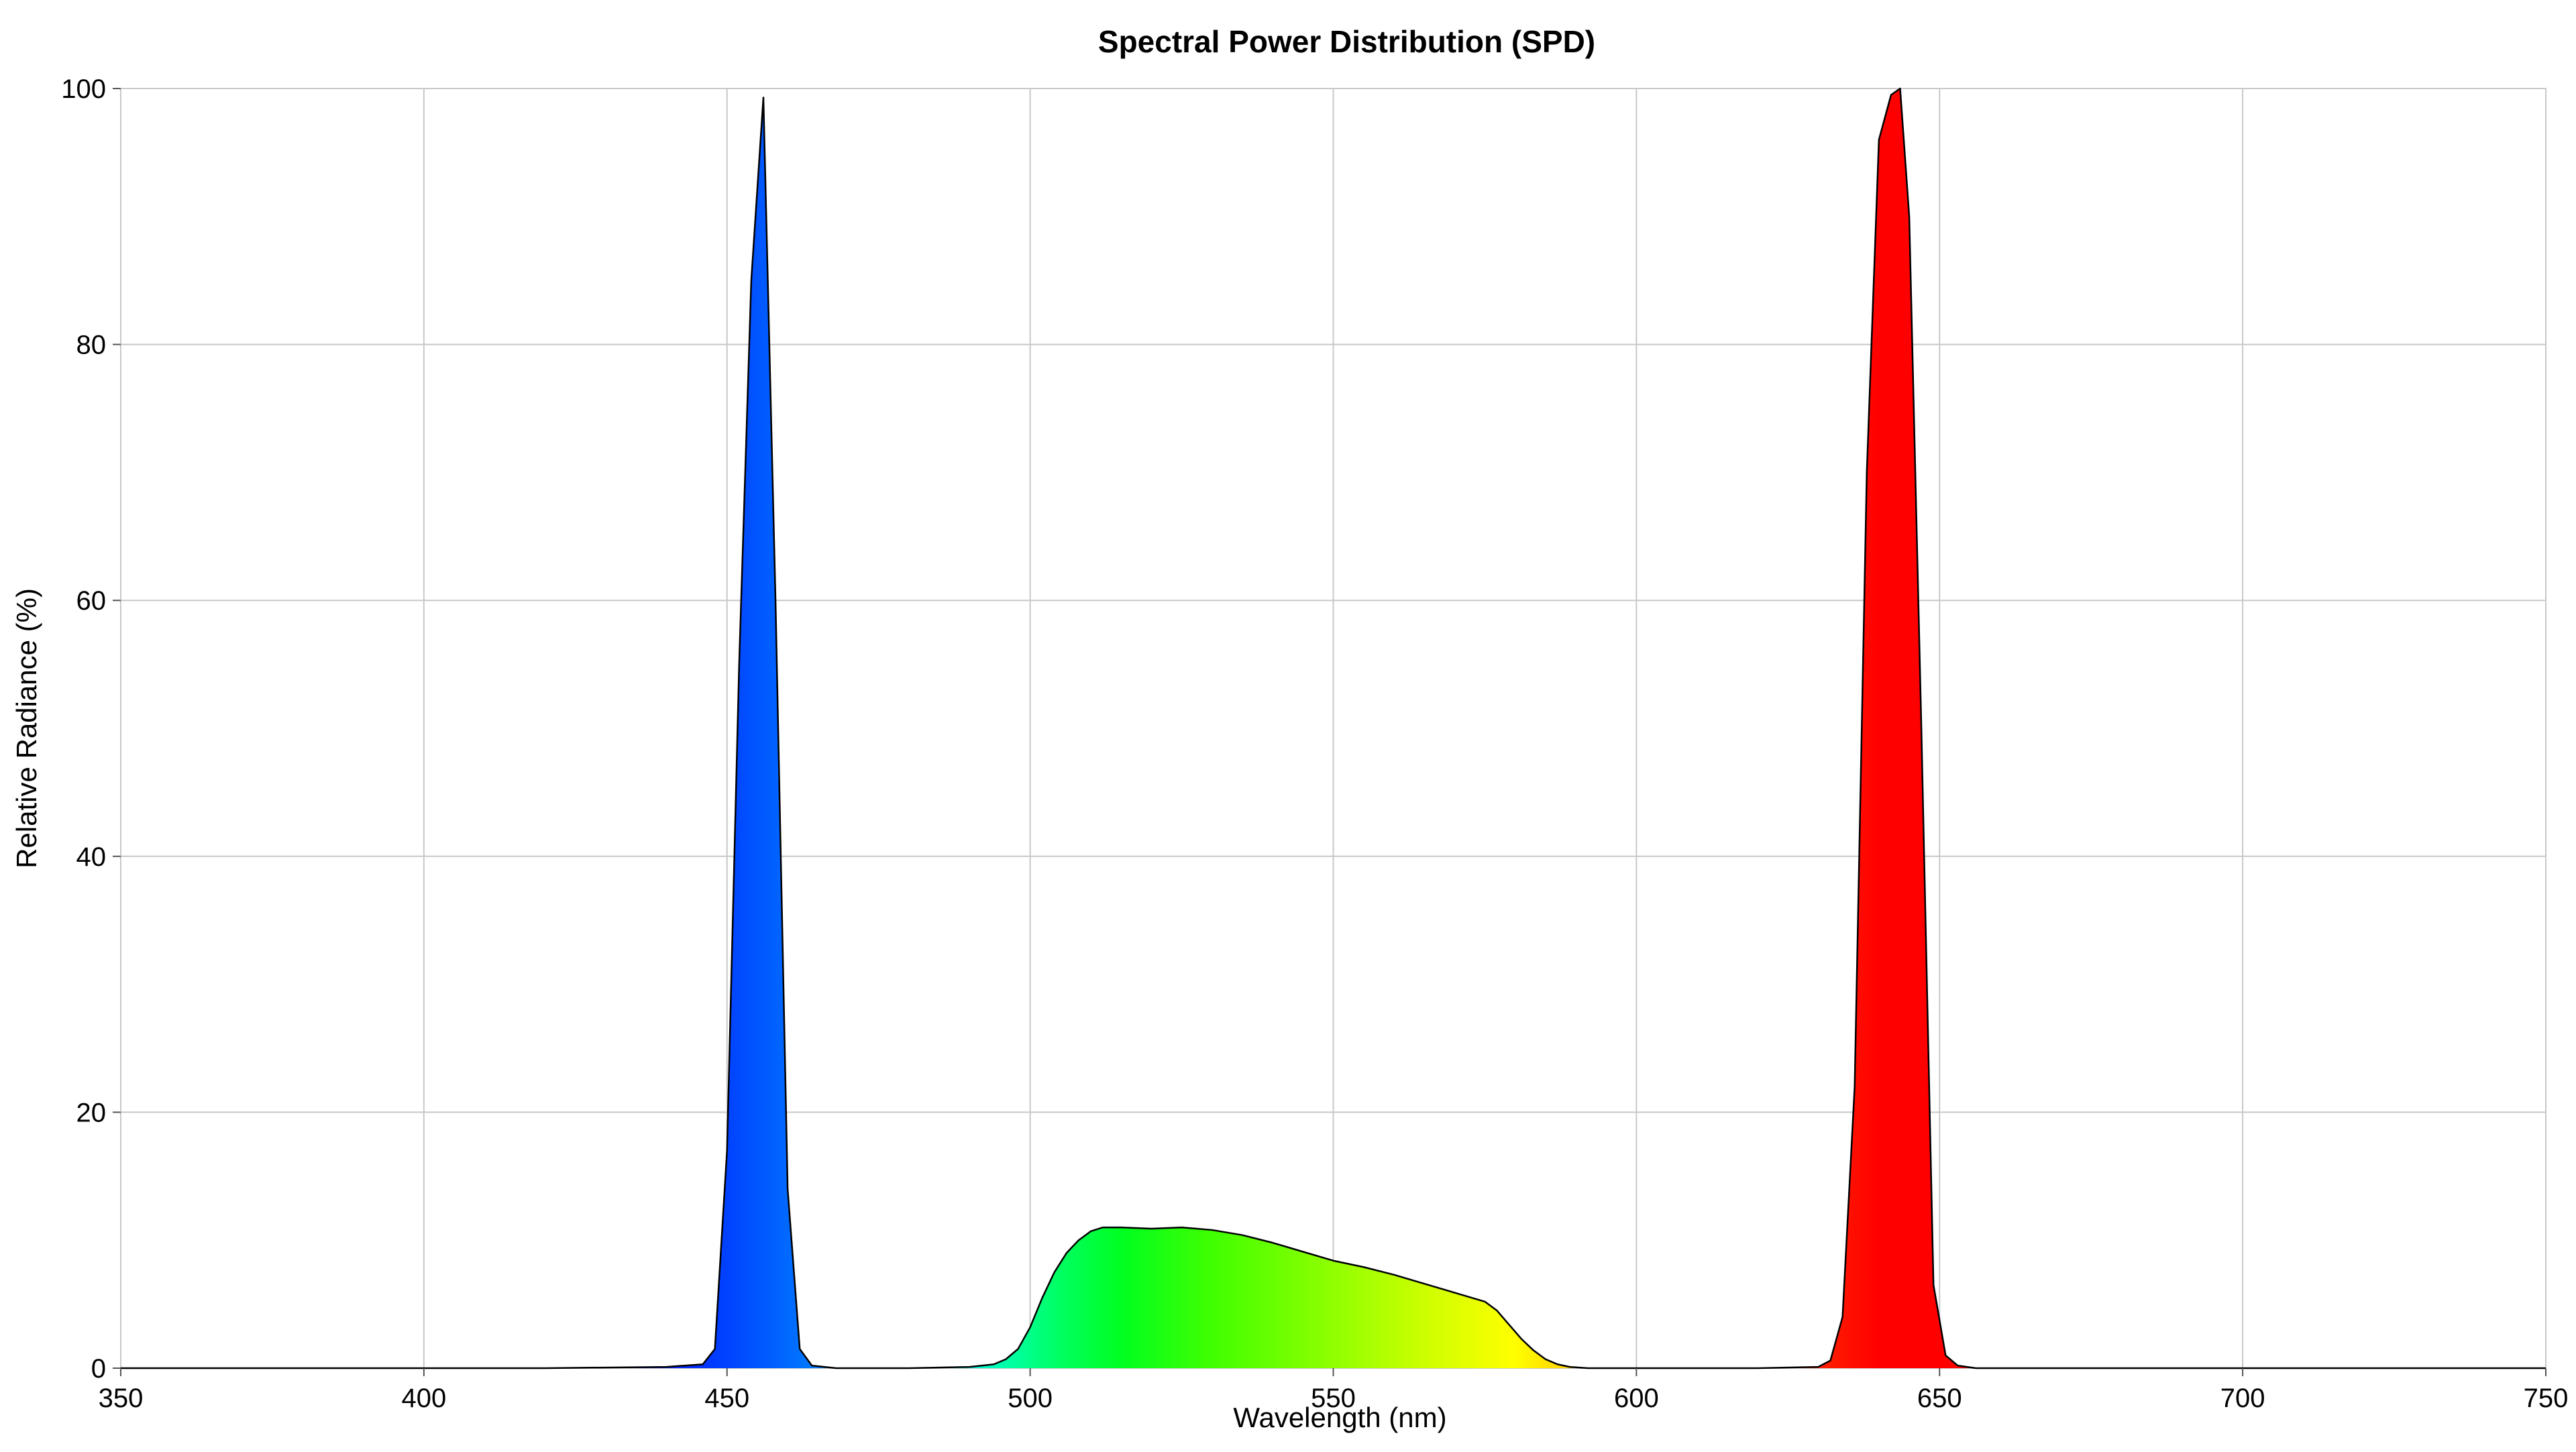 Image resolution: width=2576 pixels, height=1452 pixels. I want to click on y-axis-label: Relative Radiance (%), so click(26, 728).